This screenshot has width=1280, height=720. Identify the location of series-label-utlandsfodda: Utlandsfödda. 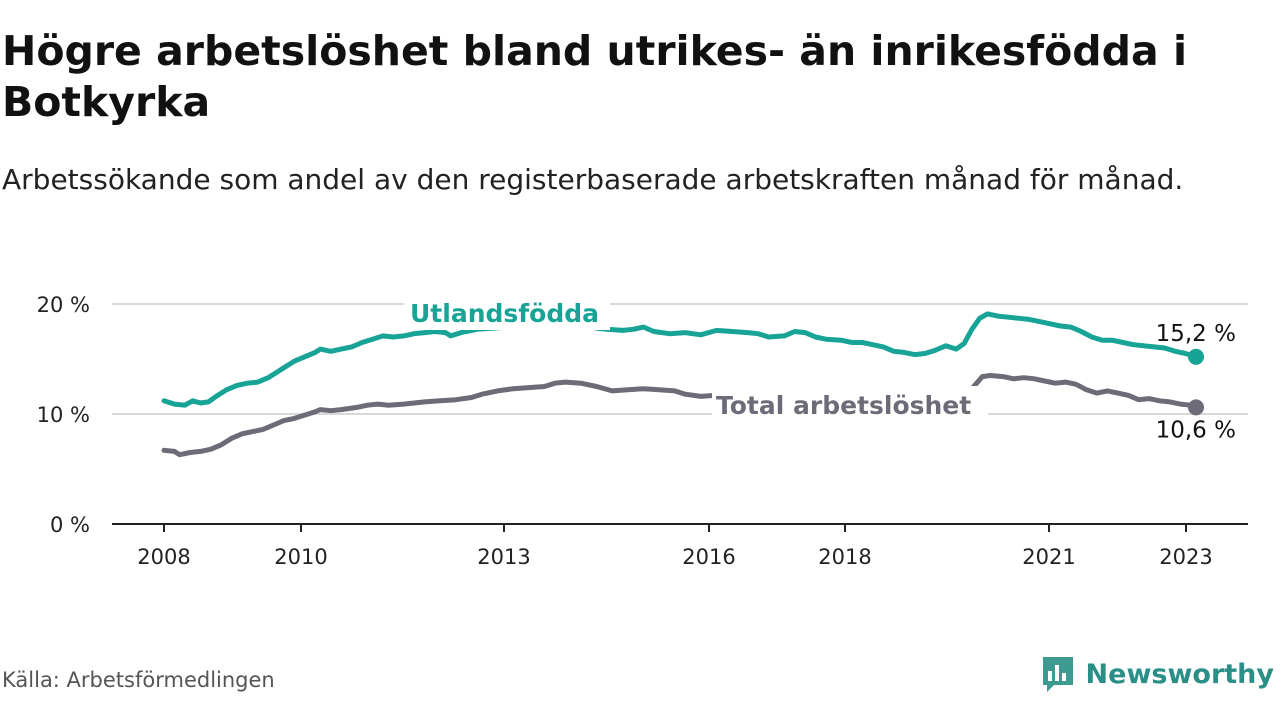
(504, 313).